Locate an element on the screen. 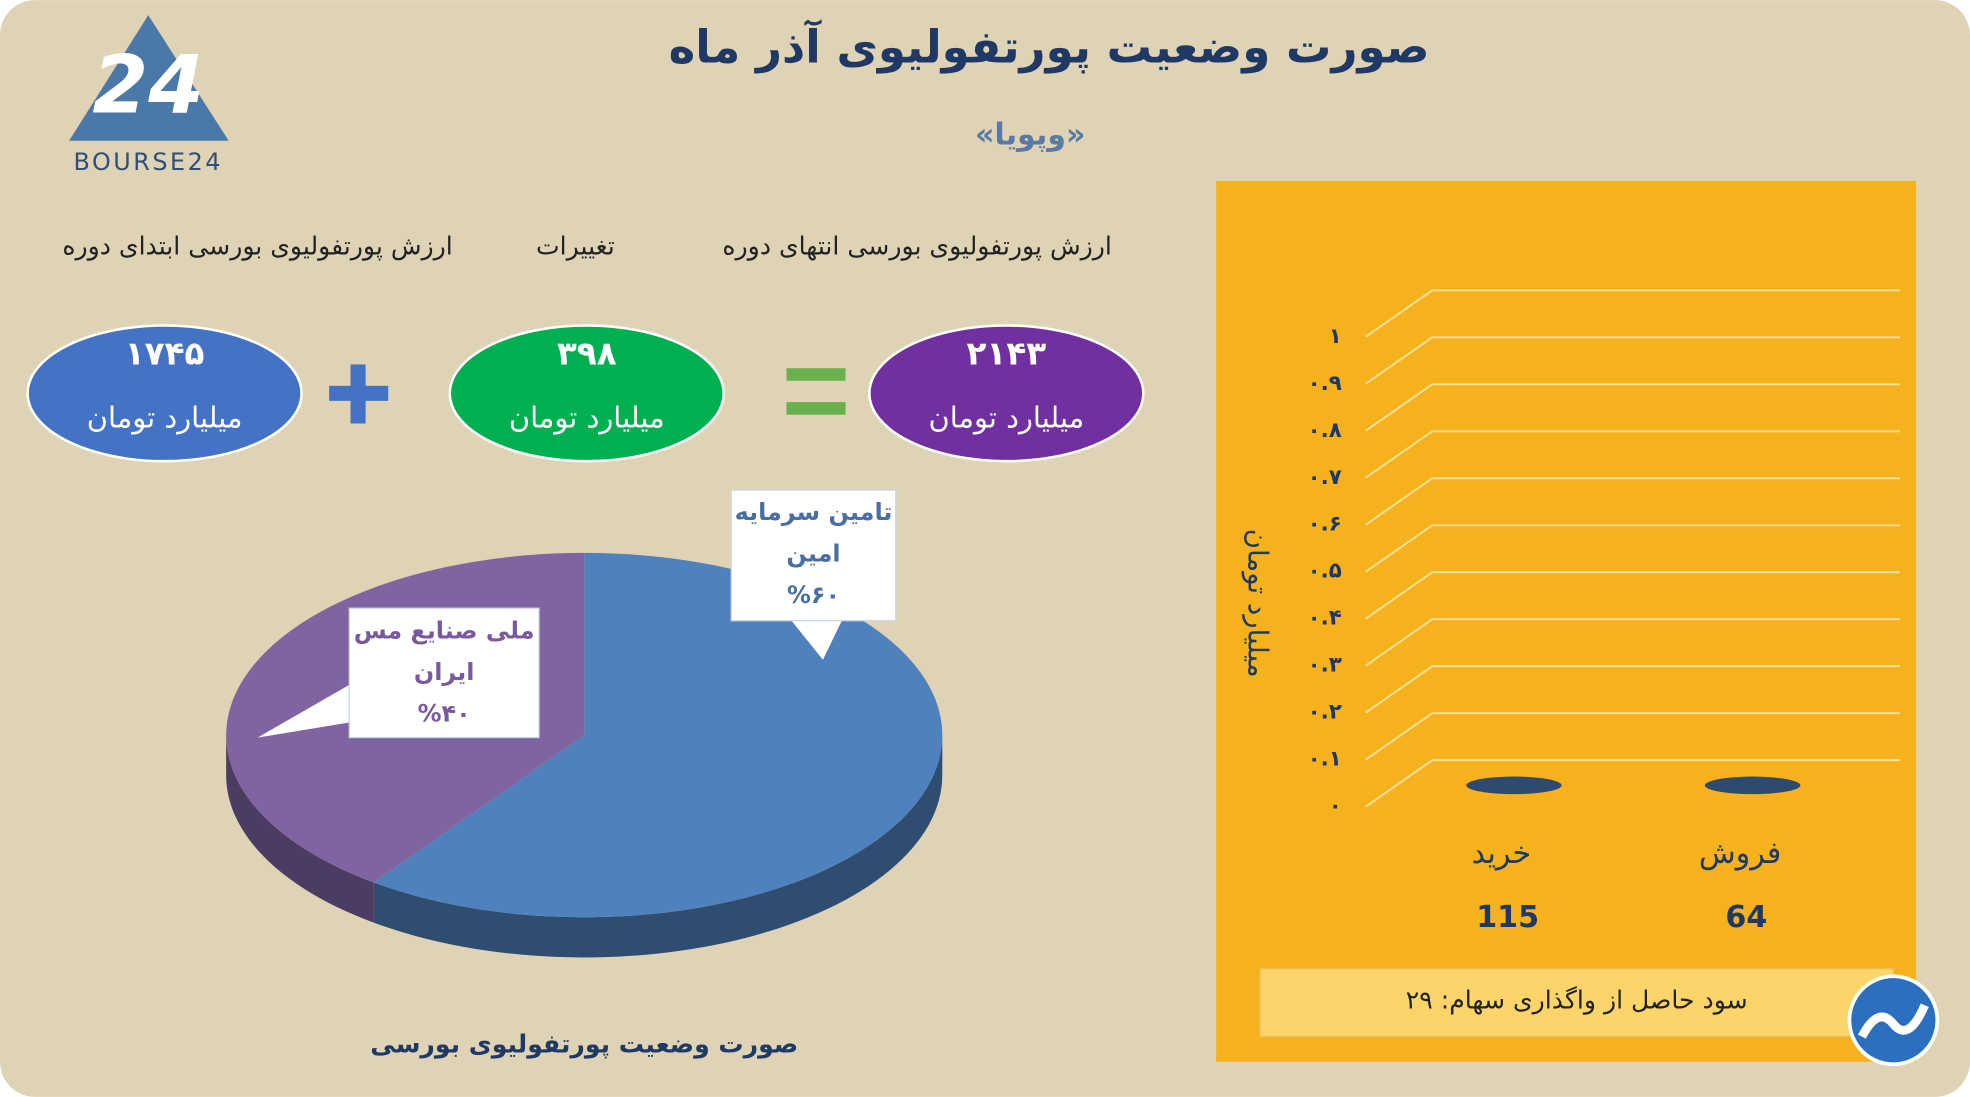 The height and width of the screenshot is (1097, 1970). equation-value: ۲۱۴۳ is located at coordinates (1006, 354).